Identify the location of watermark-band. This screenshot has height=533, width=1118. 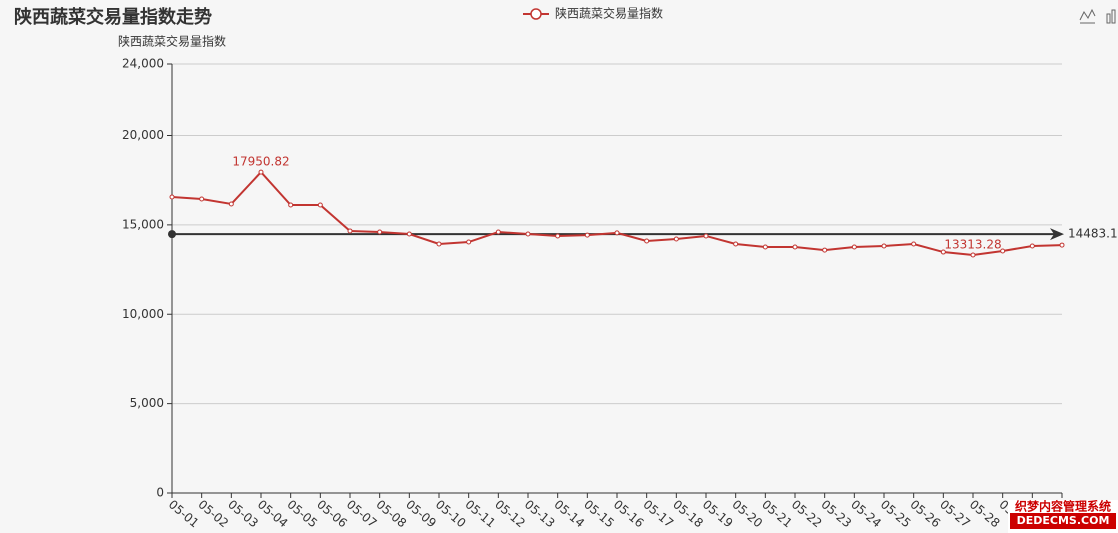
(1063, 521).